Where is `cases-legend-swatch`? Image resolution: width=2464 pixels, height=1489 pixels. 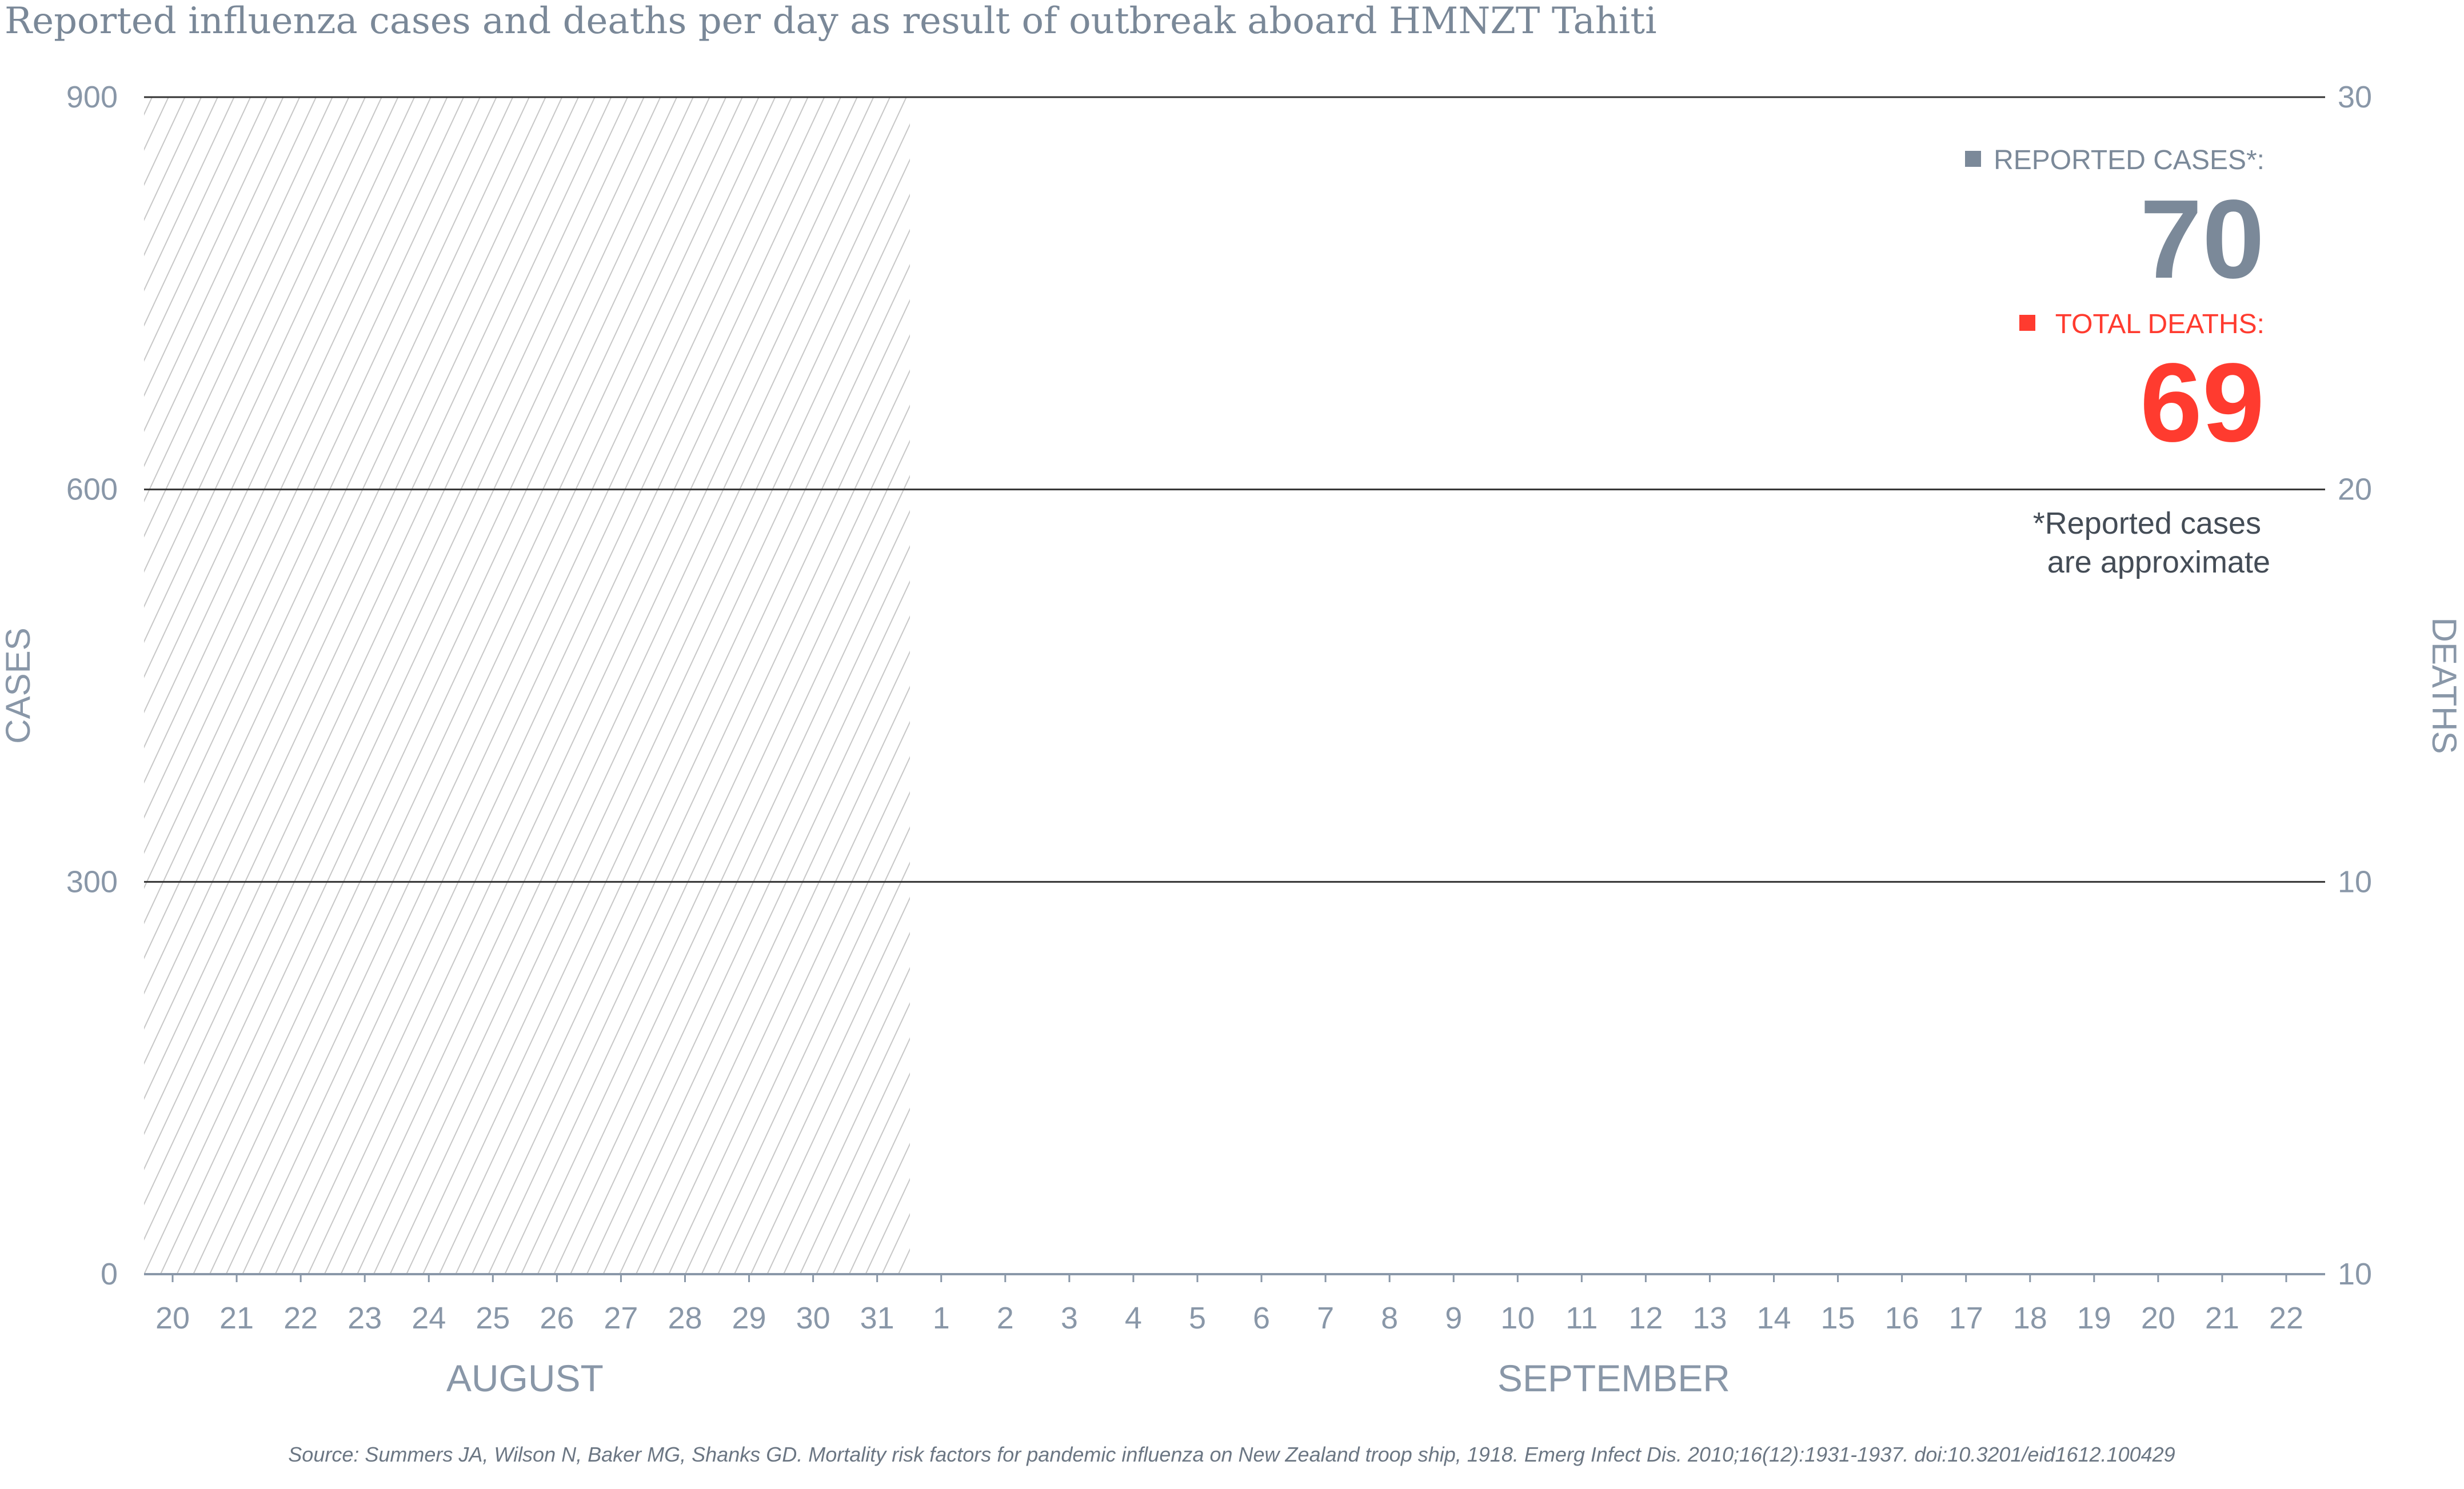
cases-legend-swatch is located at coordinates (1973, 159).